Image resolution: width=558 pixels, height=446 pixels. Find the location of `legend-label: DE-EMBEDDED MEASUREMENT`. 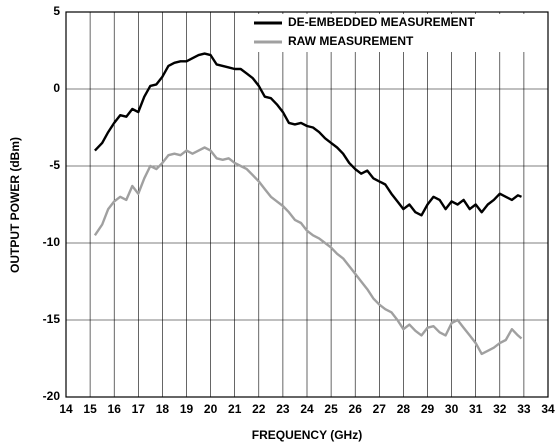

legend-label: DE-EMBEDDED MEASUREMENT is located at coordinates (381, 22).